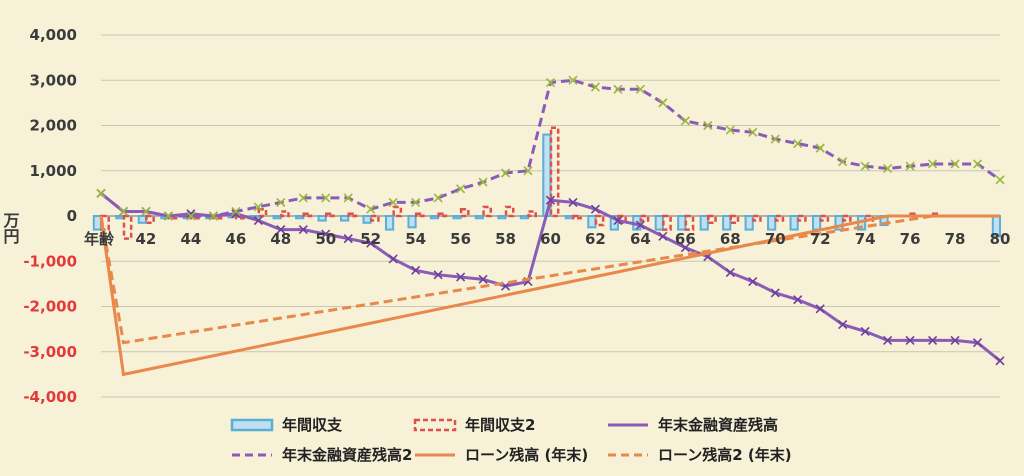 This screenshot has width=1024, height=476. Describe the element at coordinates (146, 239) in the screenshot. I see `x-tick-label: 42` at that location.